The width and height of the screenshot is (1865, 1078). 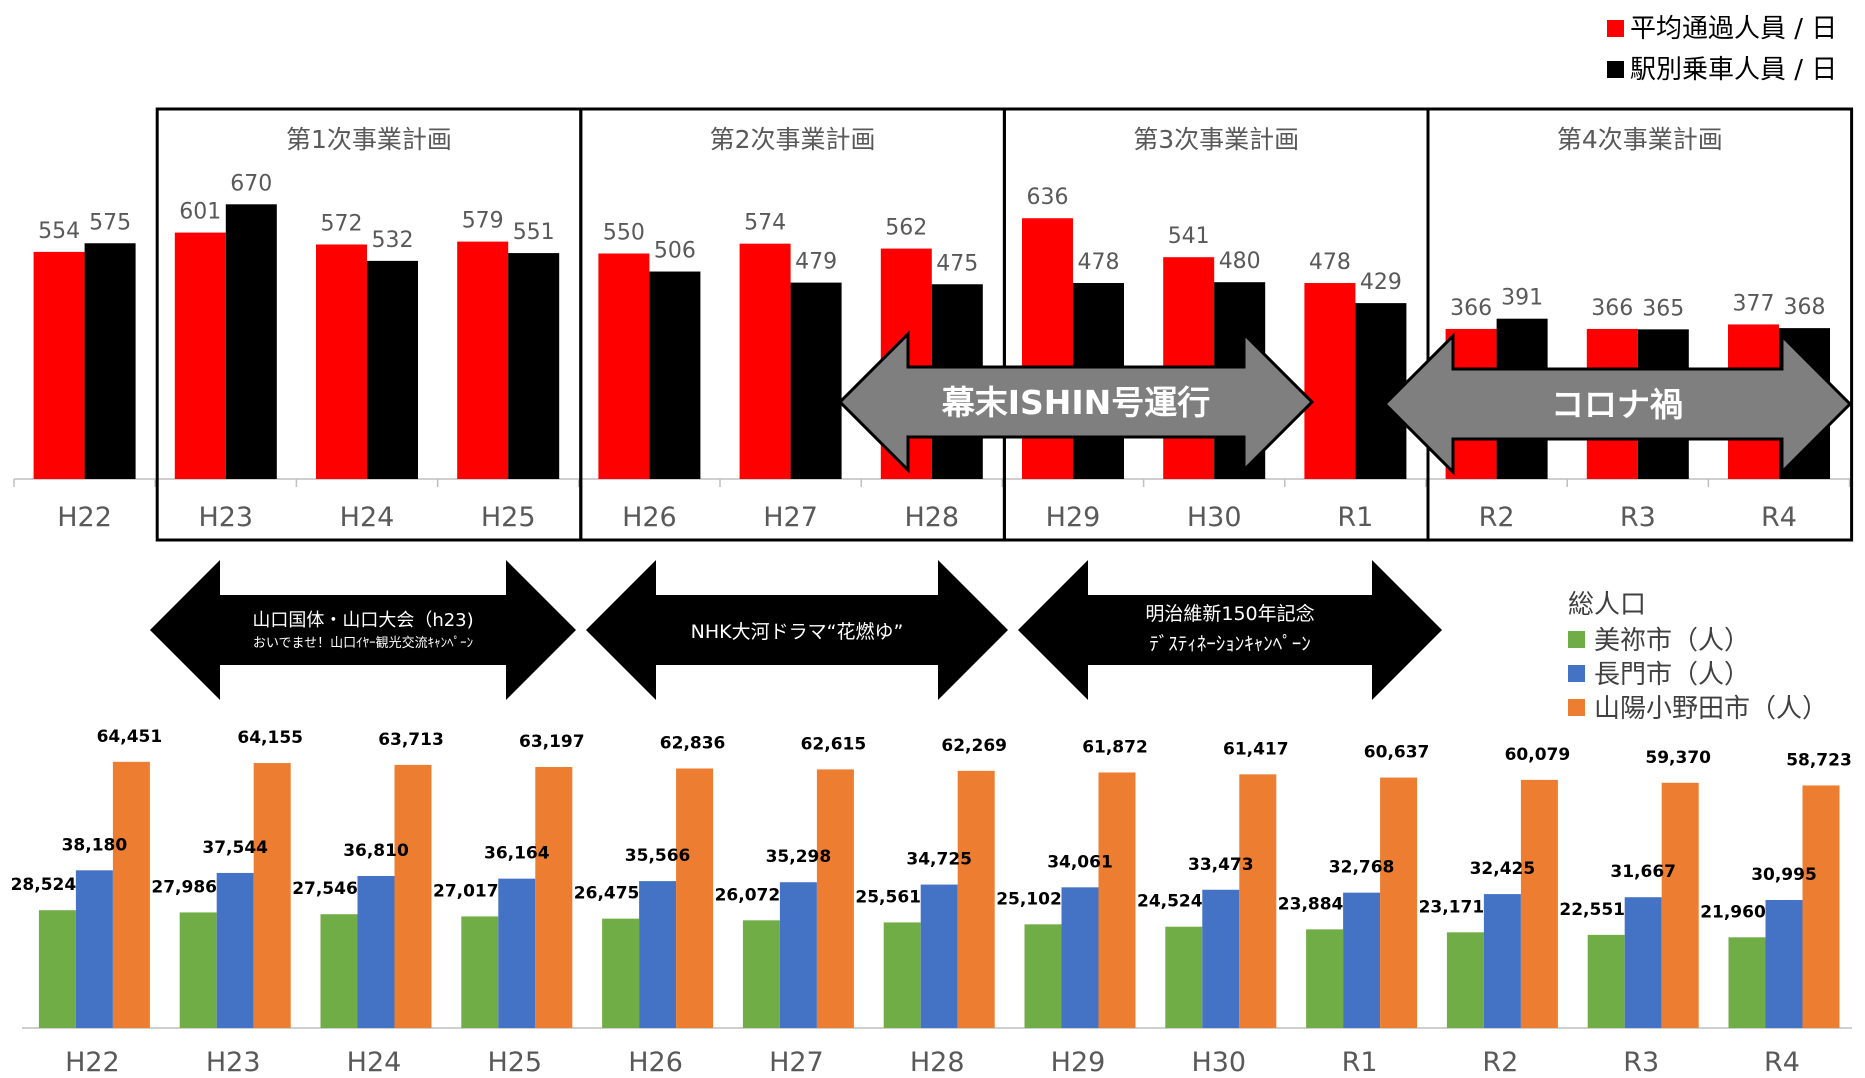 I want to click on bottom-category-label: H27, so click(x=796, y=1060).